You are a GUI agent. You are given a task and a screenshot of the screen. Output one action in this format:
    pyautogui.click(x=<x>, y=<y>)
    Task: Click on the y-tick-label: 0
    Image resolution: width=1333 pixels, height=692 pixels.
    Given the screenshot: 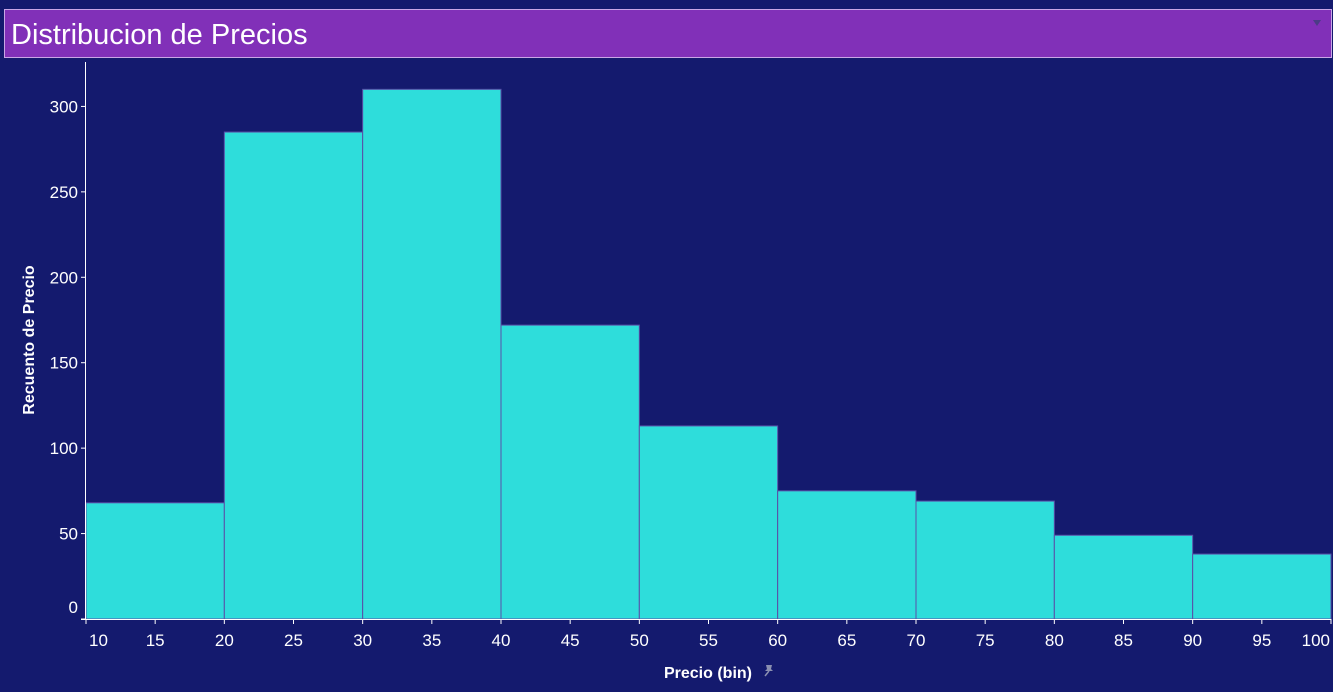 What is the action you would take?
    pyautogui.click(x=73, y=607)
    